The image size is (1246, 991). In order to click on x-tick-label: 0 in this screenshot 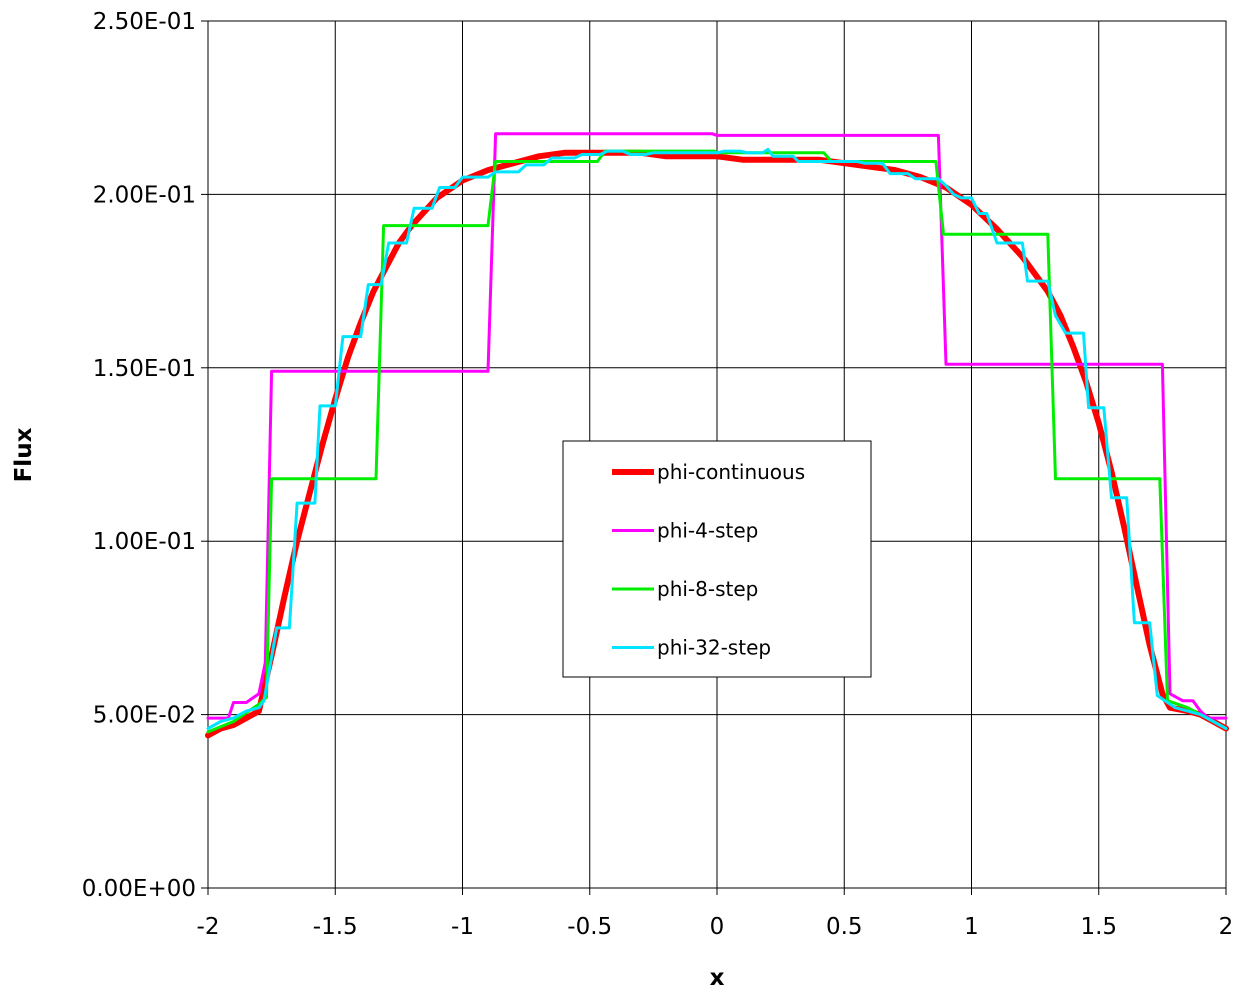, I will do `click(717, 927)`.